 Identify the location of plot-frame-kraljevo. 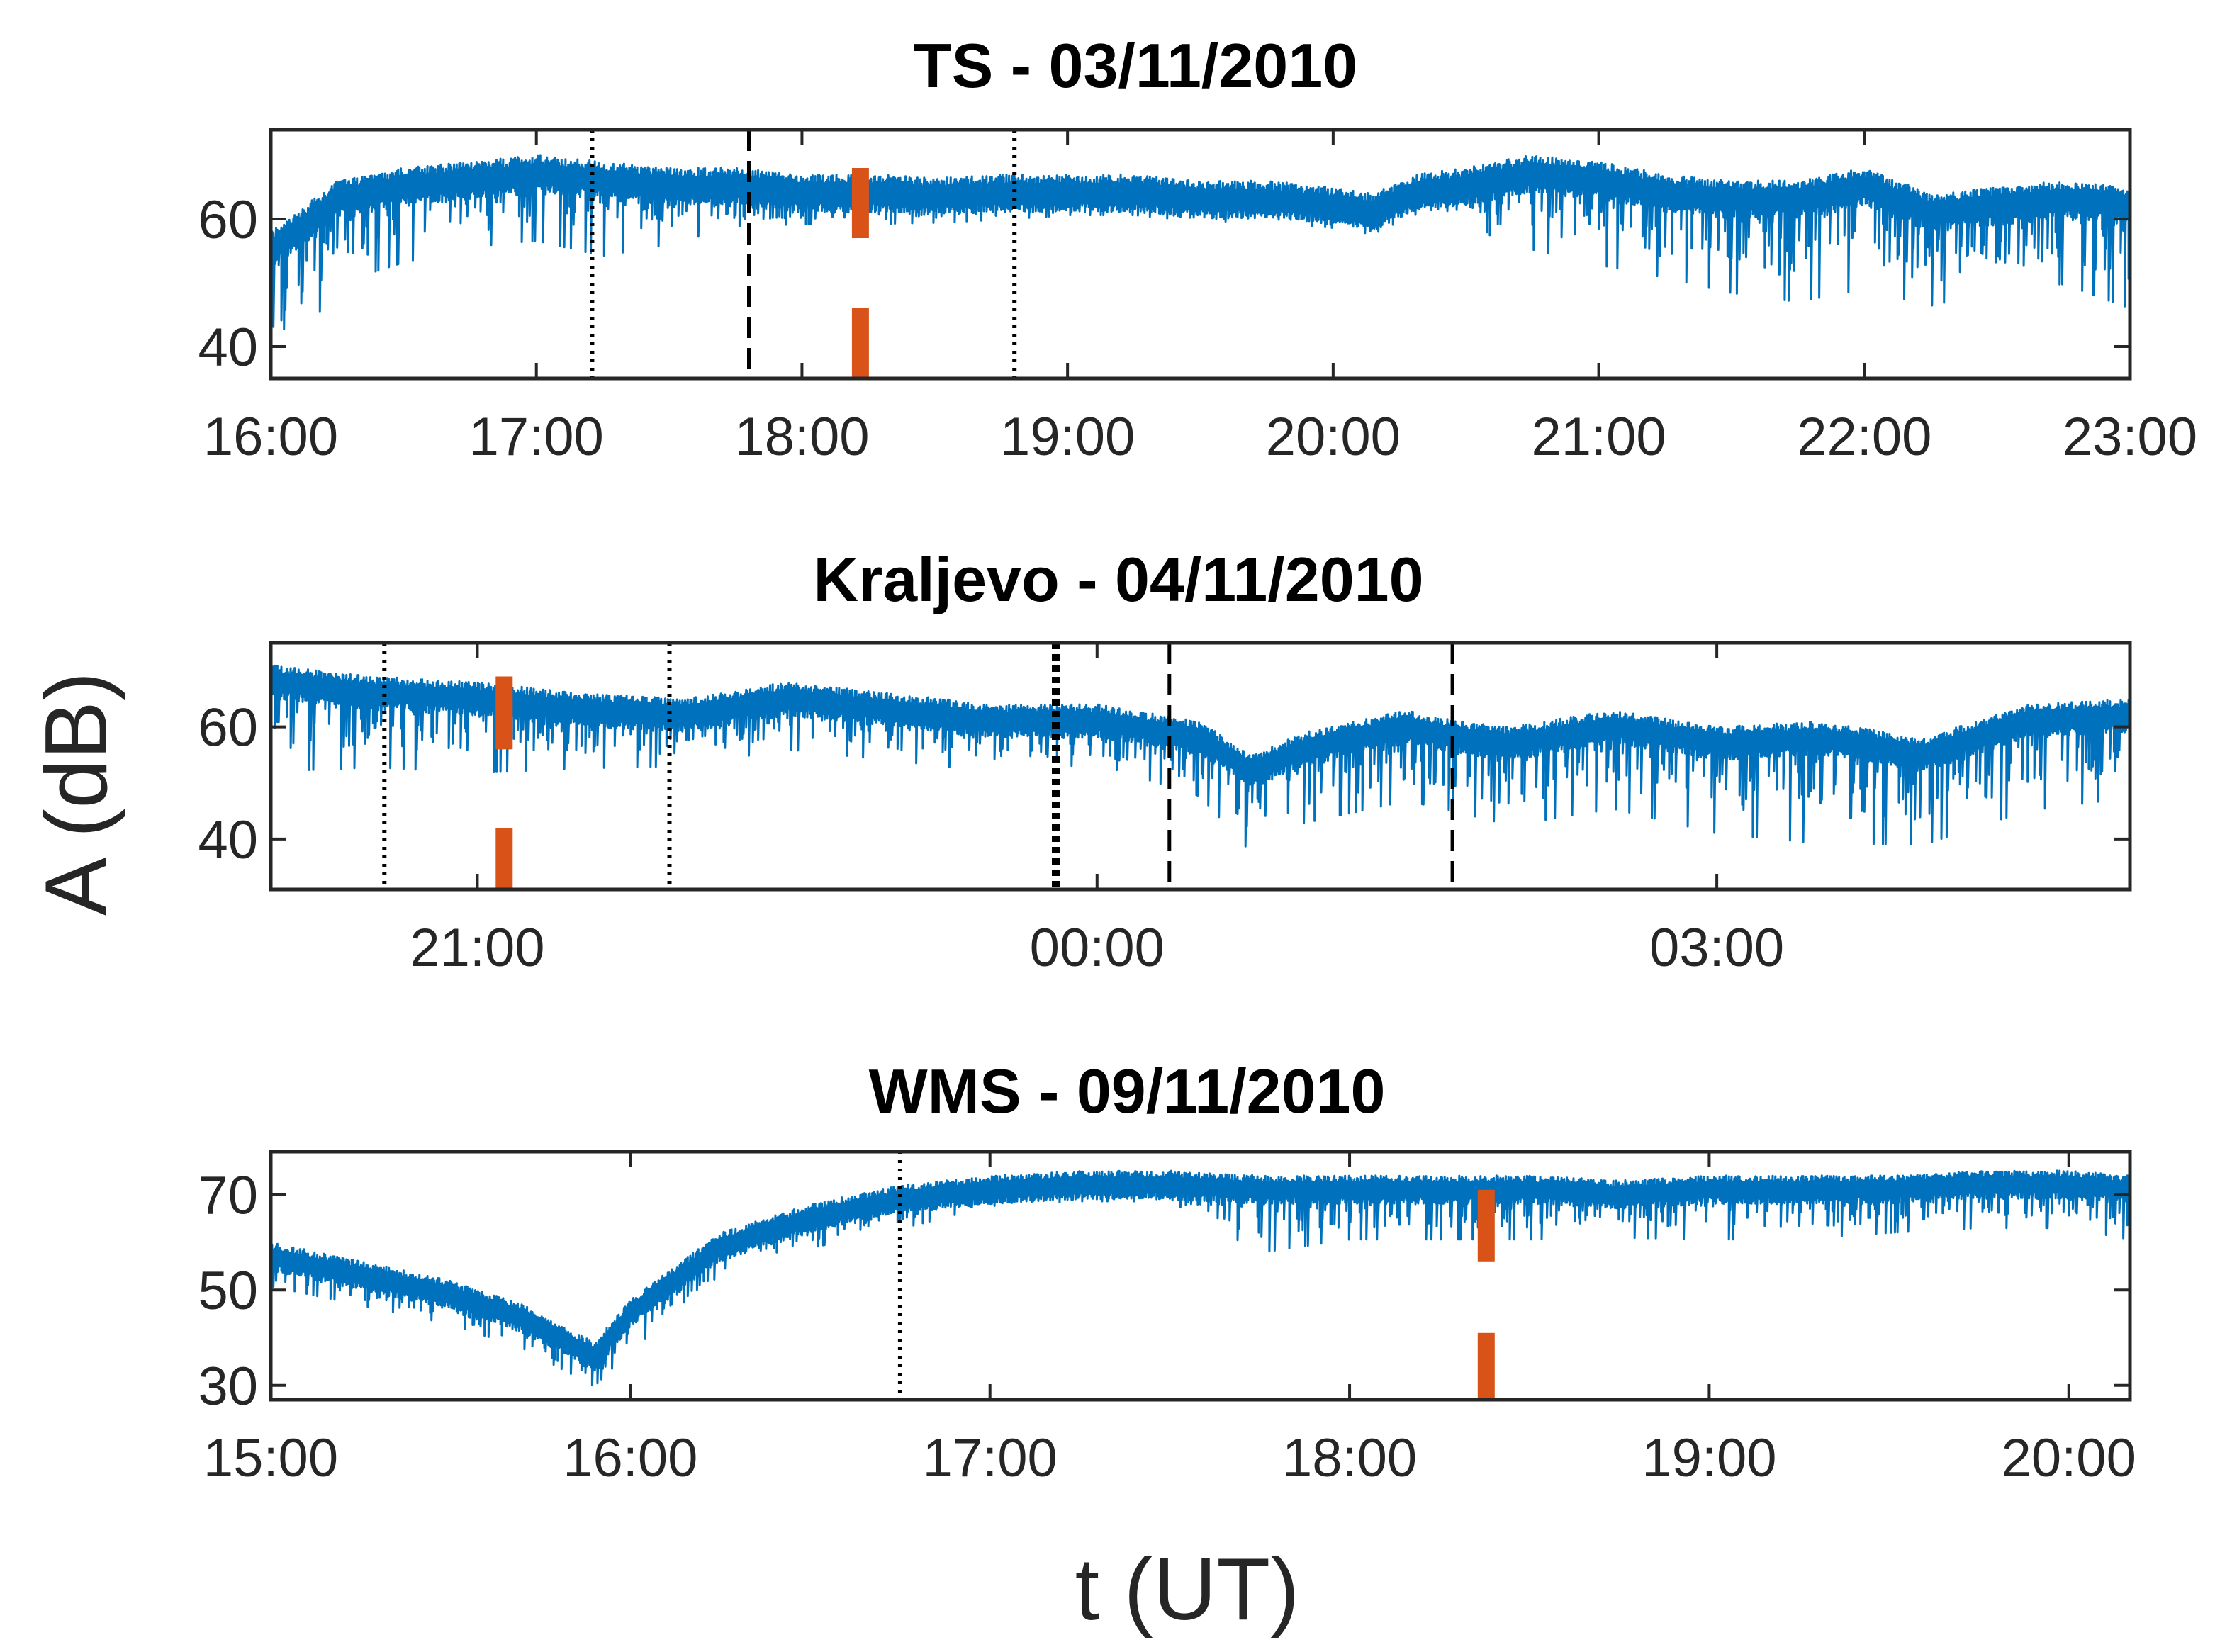
(1200, 767).